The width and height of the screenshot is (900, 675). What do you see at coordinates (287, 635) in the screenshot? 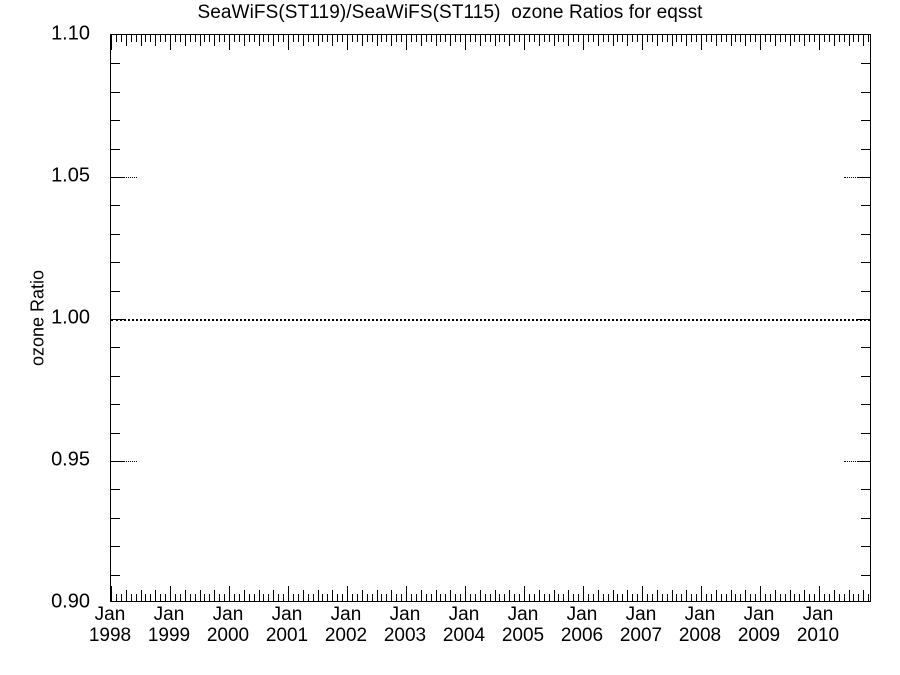
I see `x-axis-tick-label-year: 2001` at bounding box center [287, 635].